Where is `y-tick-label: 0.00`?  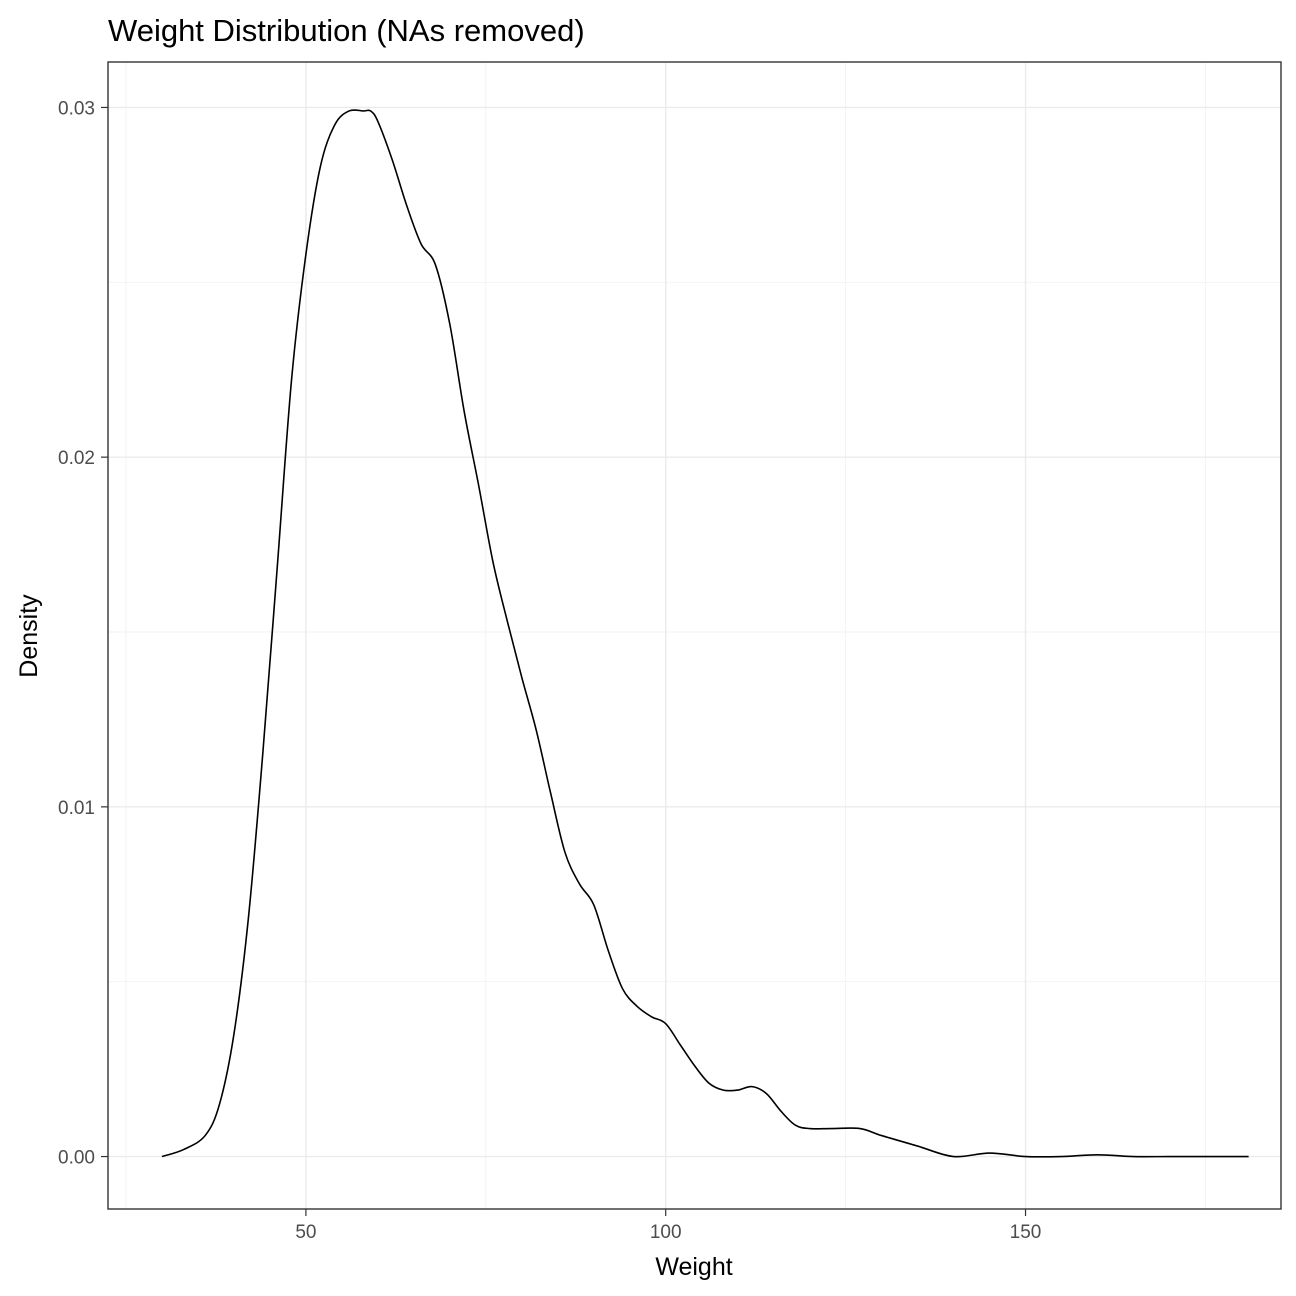 y-tick-label: 0.00 is located at coordinates (76, 1158).